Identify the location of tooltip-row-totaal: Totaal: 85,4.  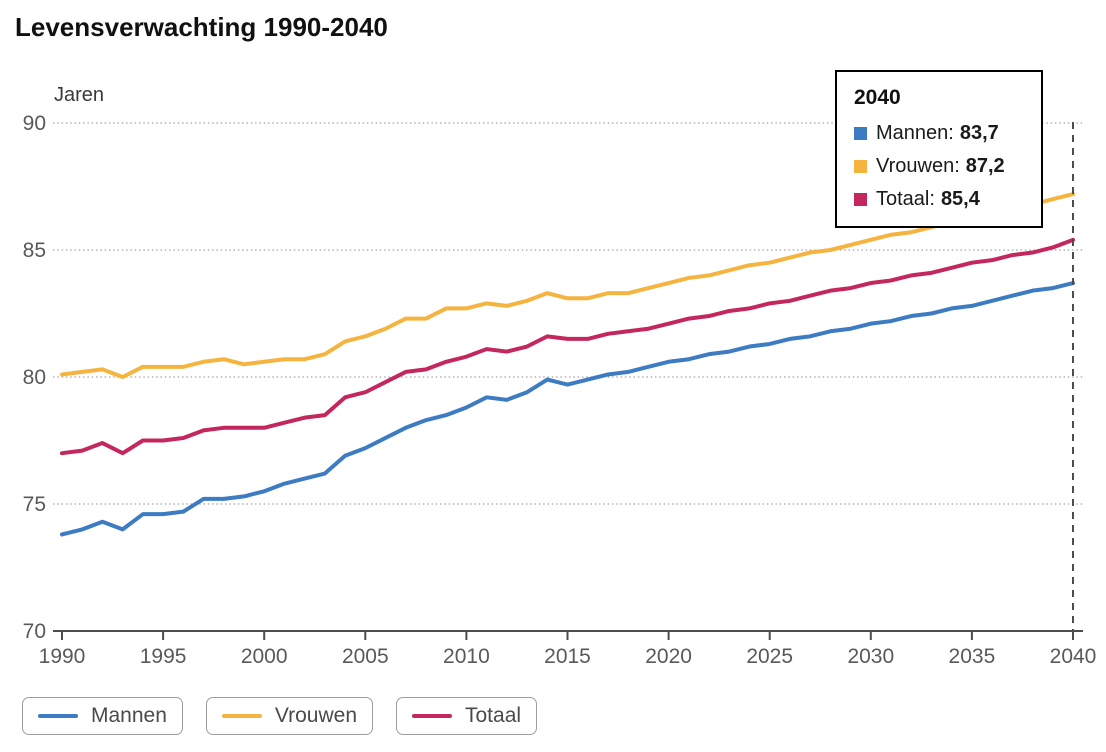
(947, 199).